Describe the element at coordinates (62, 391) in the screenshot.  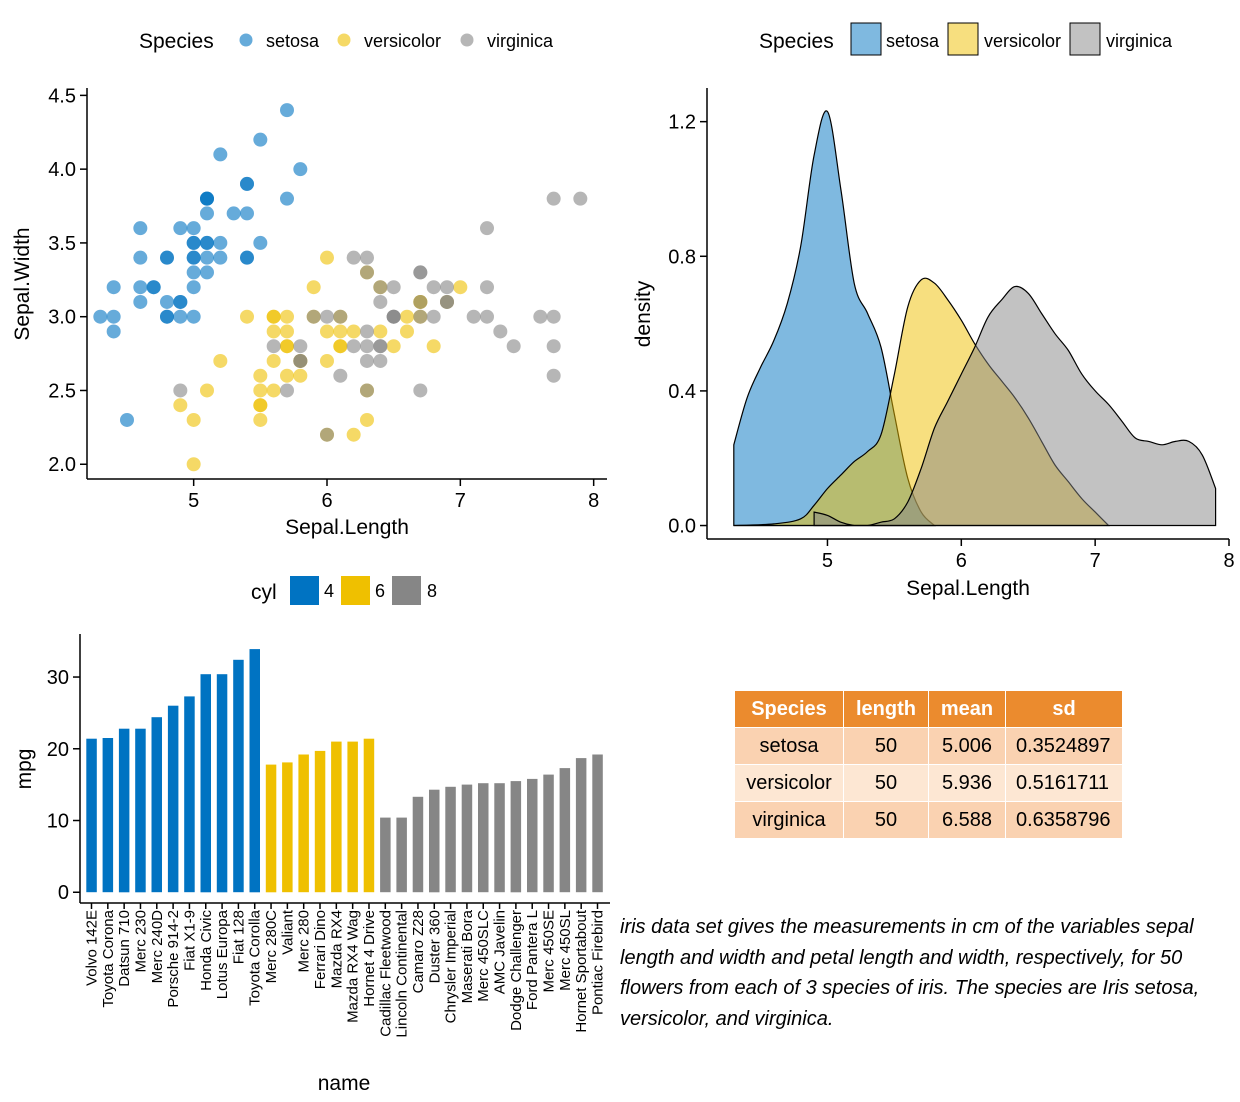
I see `scatter-y-tick-label: 2.5` at that location.